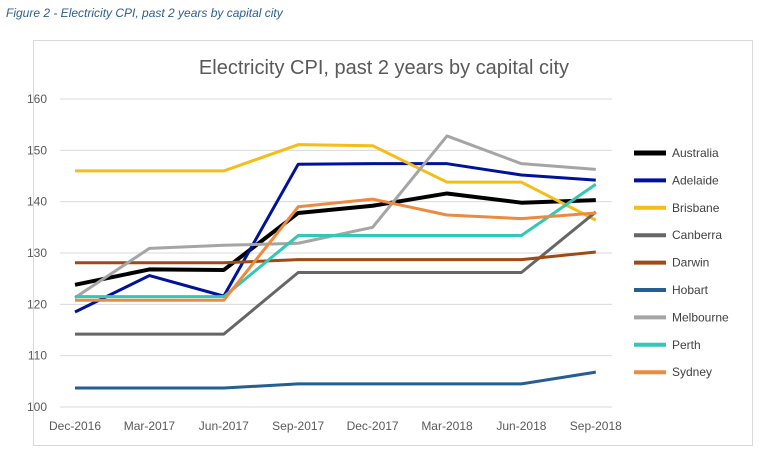 This screenshot has width=768, height=459. What do you see at coordinates (692, 372) in the screenshot?
I see `legend-label: Sydney` at bounding box center [692, 372].